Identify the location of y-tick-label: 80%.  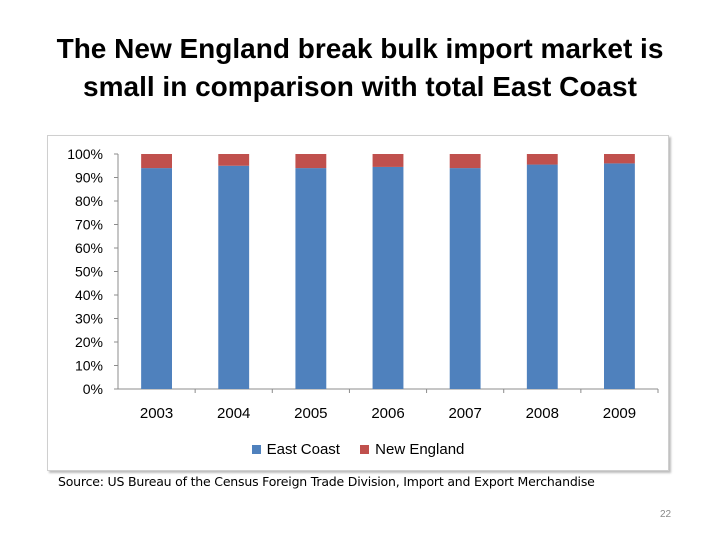
(89, 201).